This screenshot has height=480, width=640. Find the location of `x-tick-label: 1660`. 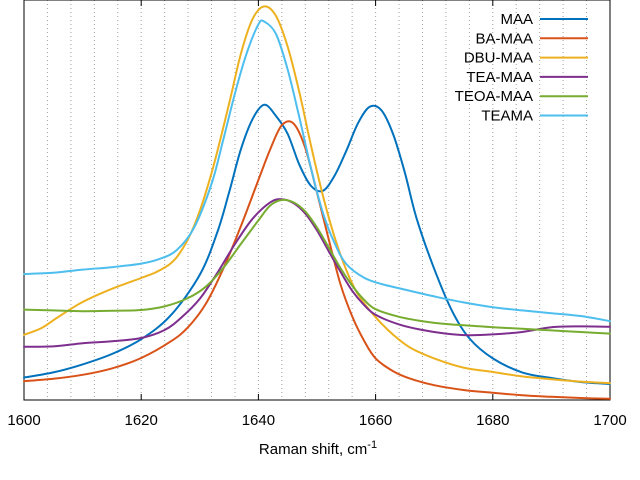

x-tick-label: 1660 is located at coordinates (375, 420).